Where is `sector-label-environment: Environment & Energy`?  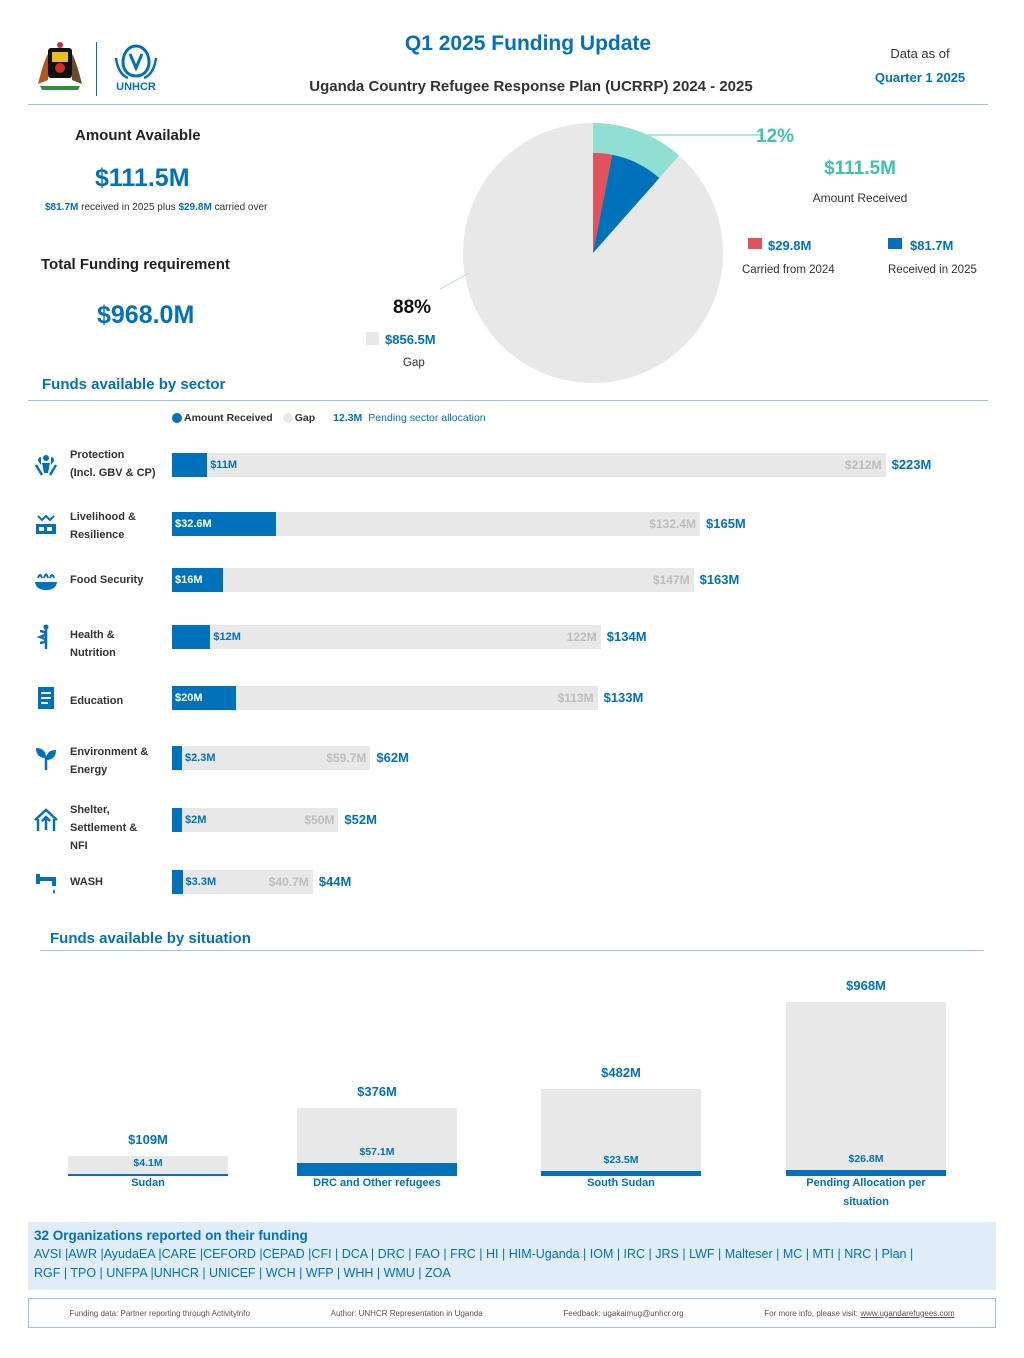 sector-label-environment: Environment & Energy is located at coordinates (109, 761).